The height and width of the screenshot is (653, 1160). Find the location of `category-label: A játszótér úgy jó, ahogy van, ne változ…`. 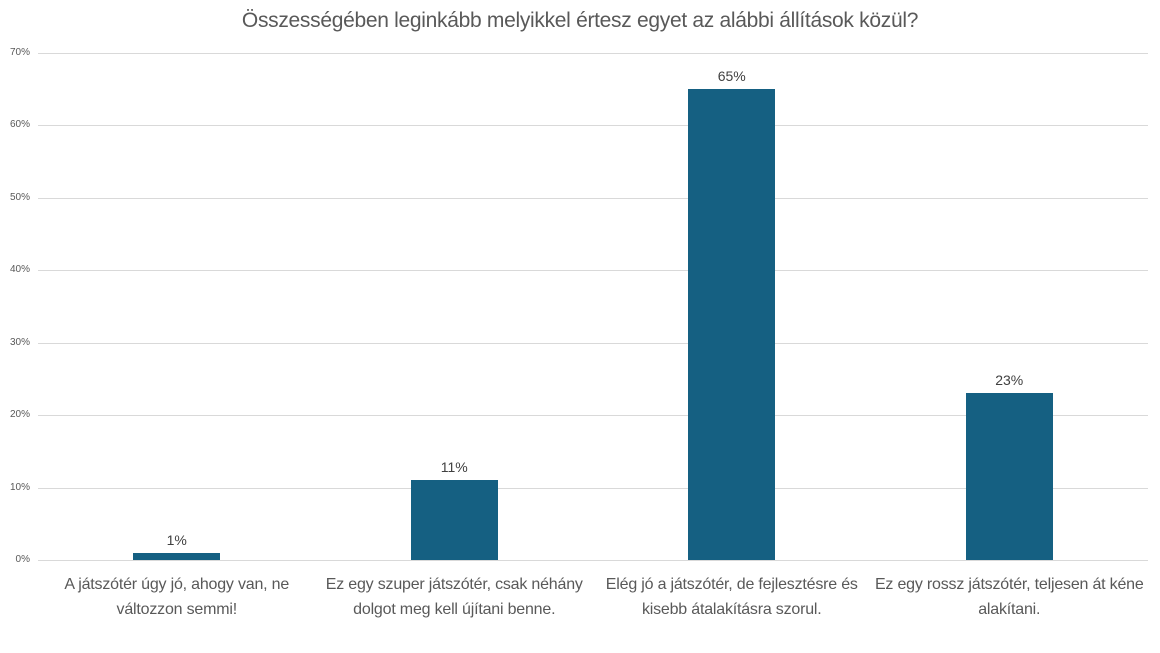

category-label: A játszótér úgy jó, ahogy van, ne változ… is located at coordinates (177, 597).